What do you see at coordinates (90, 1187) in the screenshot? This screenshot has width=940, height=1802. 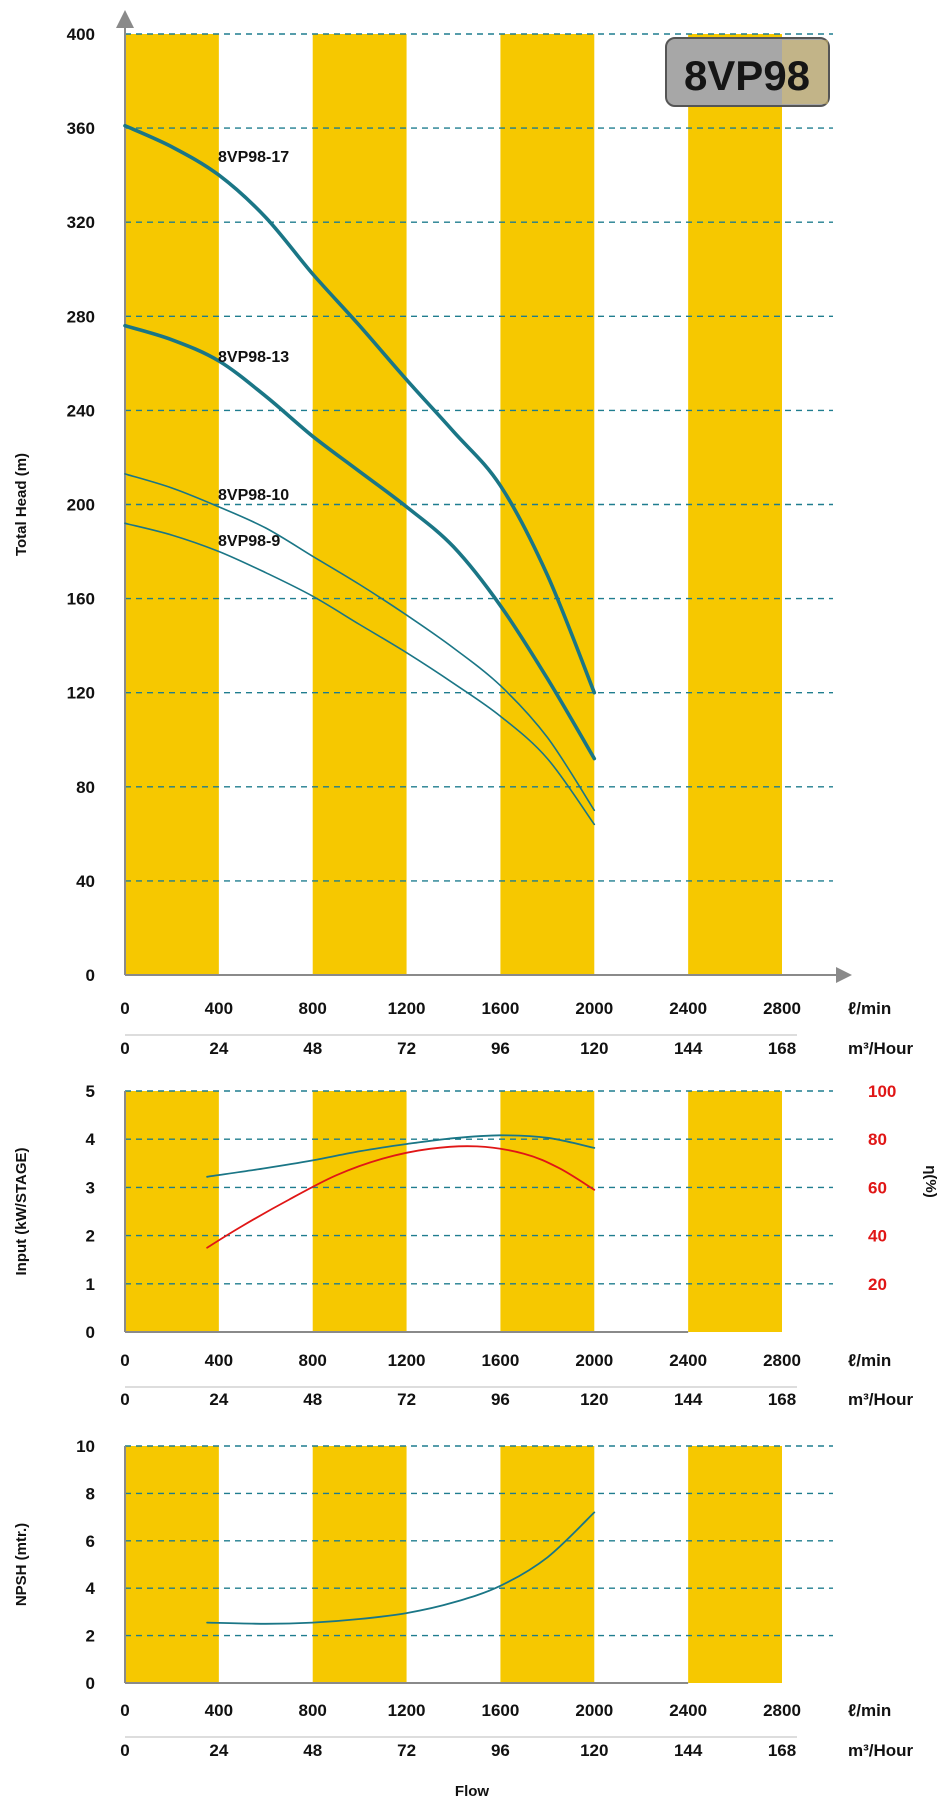 I see `y-tick-label: 3` at bounding box center [90, 1187].